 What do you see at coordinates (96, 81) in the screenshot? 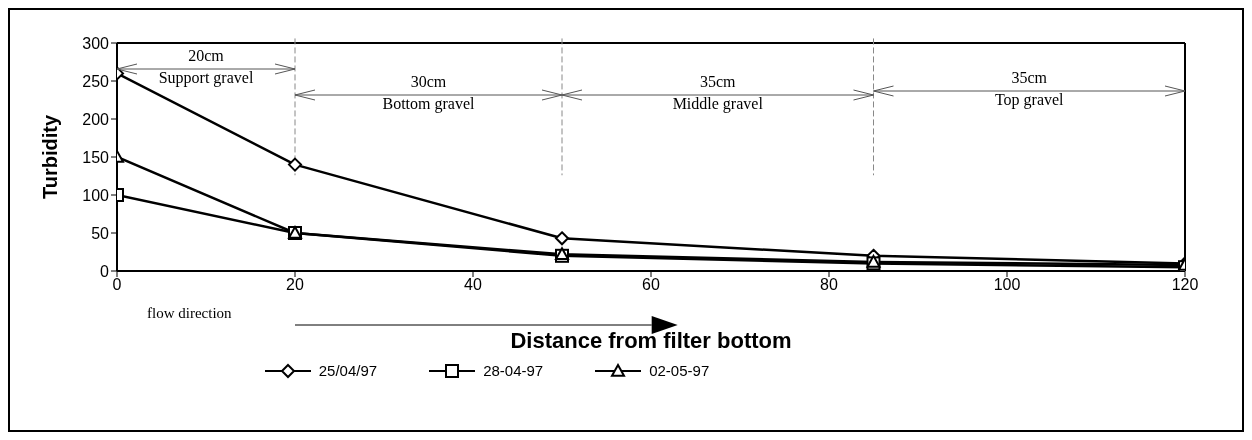
I see `y-tick-label: 250` at bounding box center [96, 81].